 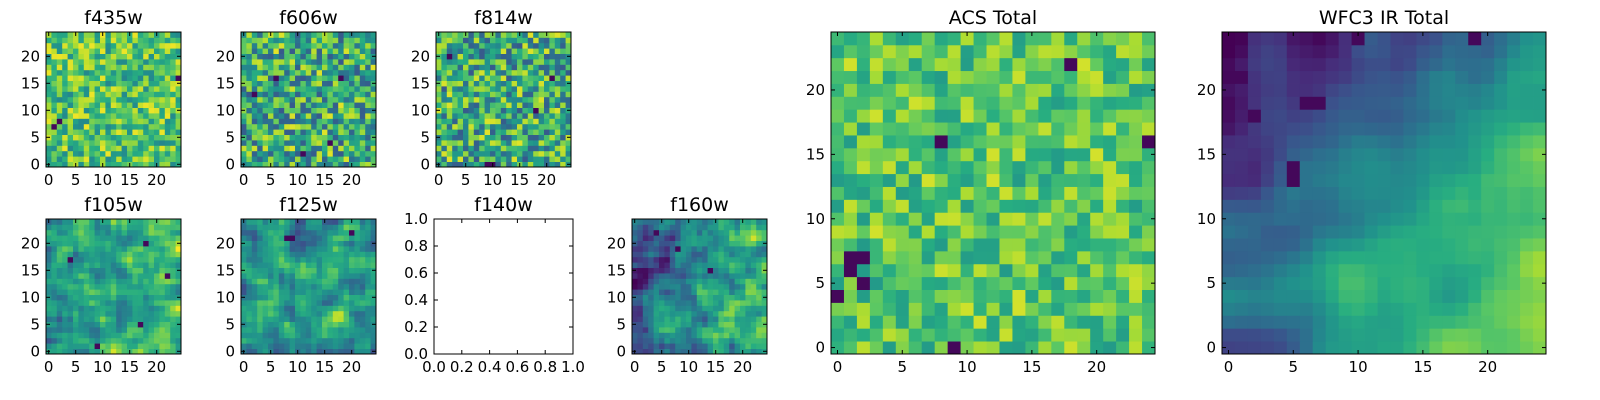 I want to click on y-tick-label: 20, so click(x=225, y=56).